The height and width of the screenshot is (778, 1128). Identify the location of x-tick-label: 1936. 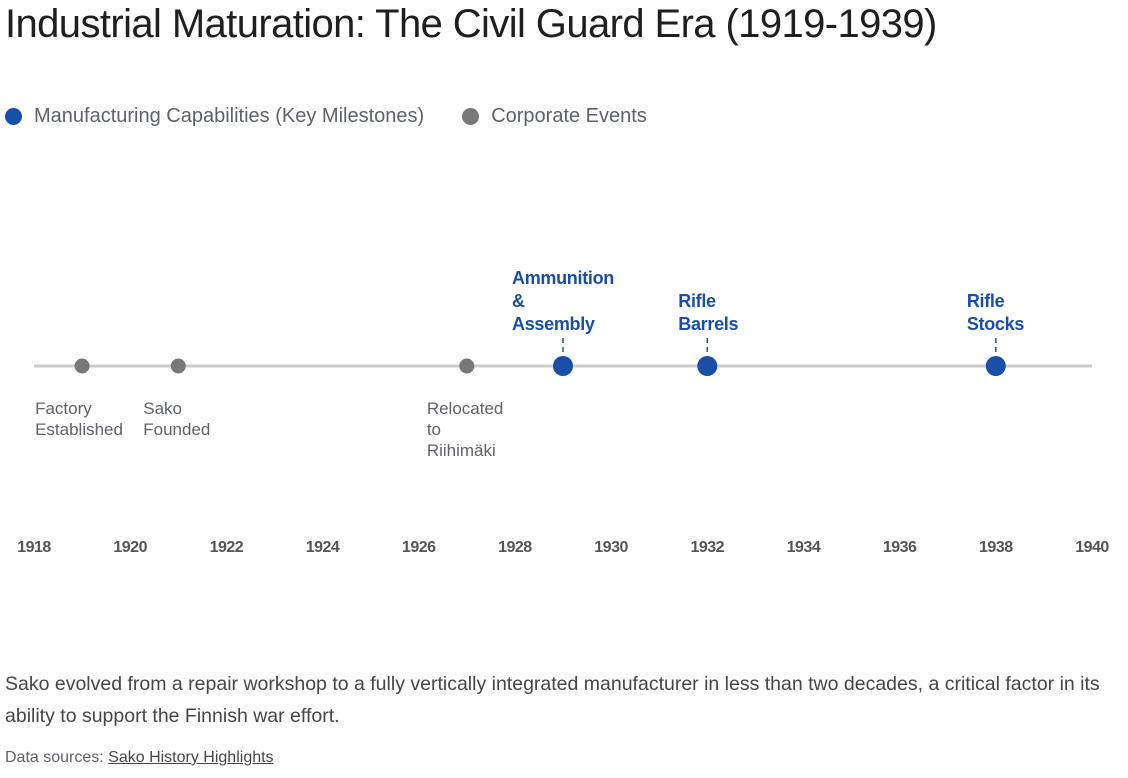
(900, 547).